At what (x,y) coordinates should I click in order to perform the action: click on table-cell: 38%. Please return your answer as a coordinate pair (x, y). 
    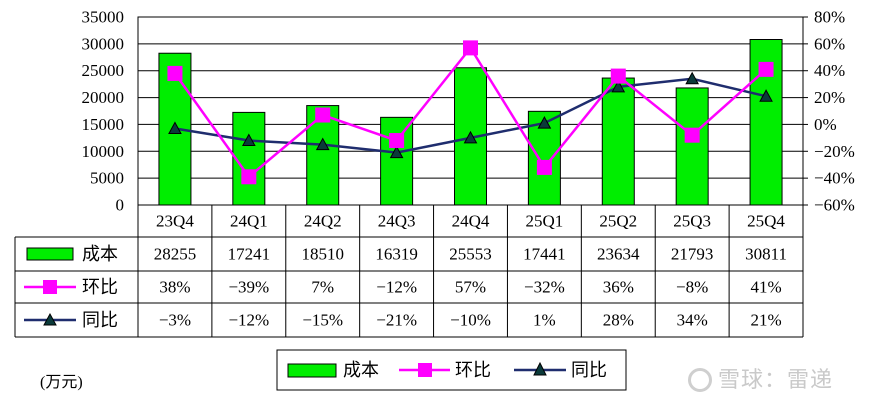
    Looking at the image, I should click on (174, 287).